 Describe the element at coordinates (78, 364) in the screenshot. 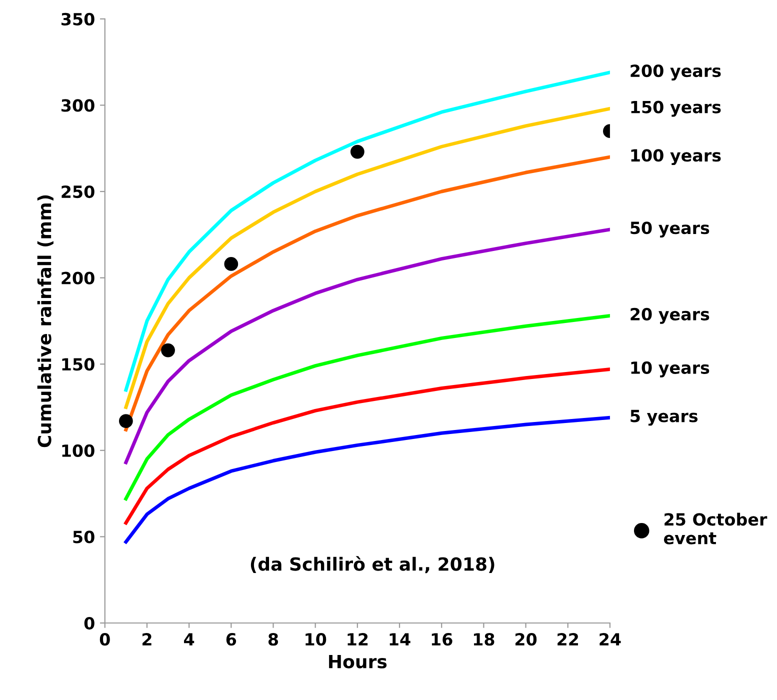

I see `y-tick-label: 150` at that location.